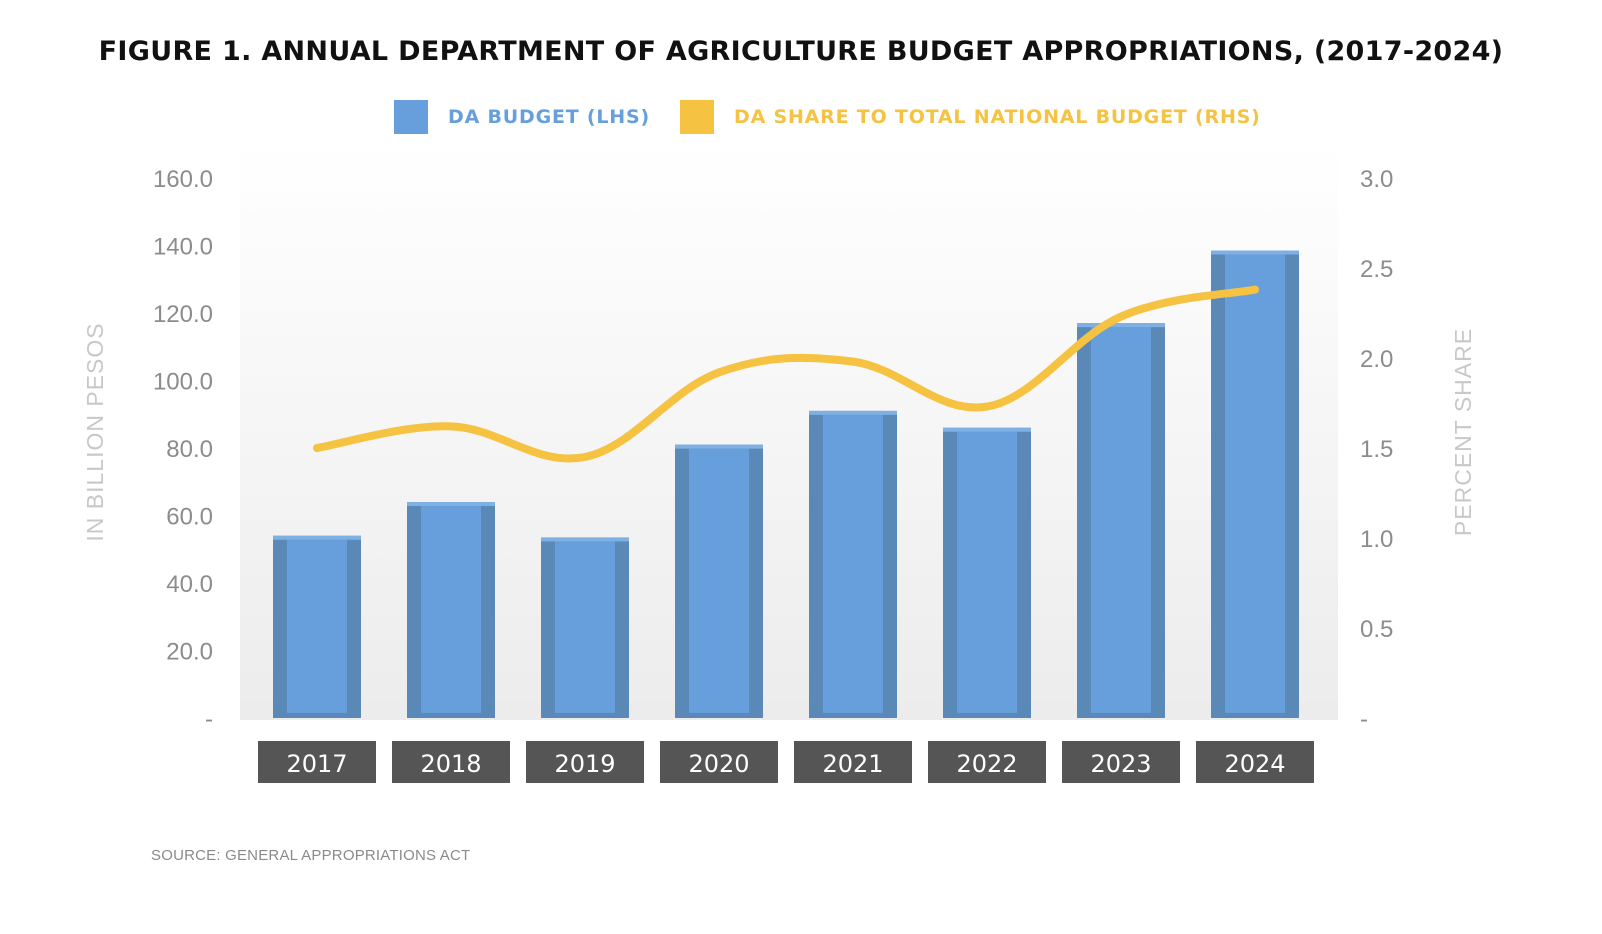 The image size is (1602, 934). Describe the element at coordinates (1376, 179) in the screenshot. I see `y2-tick-label: 3.0` at that location.